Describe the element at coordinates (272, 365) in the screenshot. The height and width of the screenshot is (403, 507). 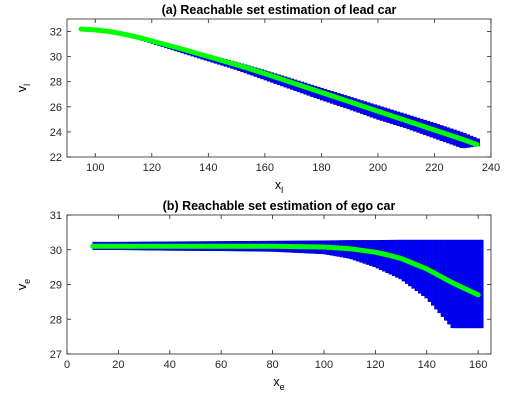
I see `x-tick-label: 80` at that location.